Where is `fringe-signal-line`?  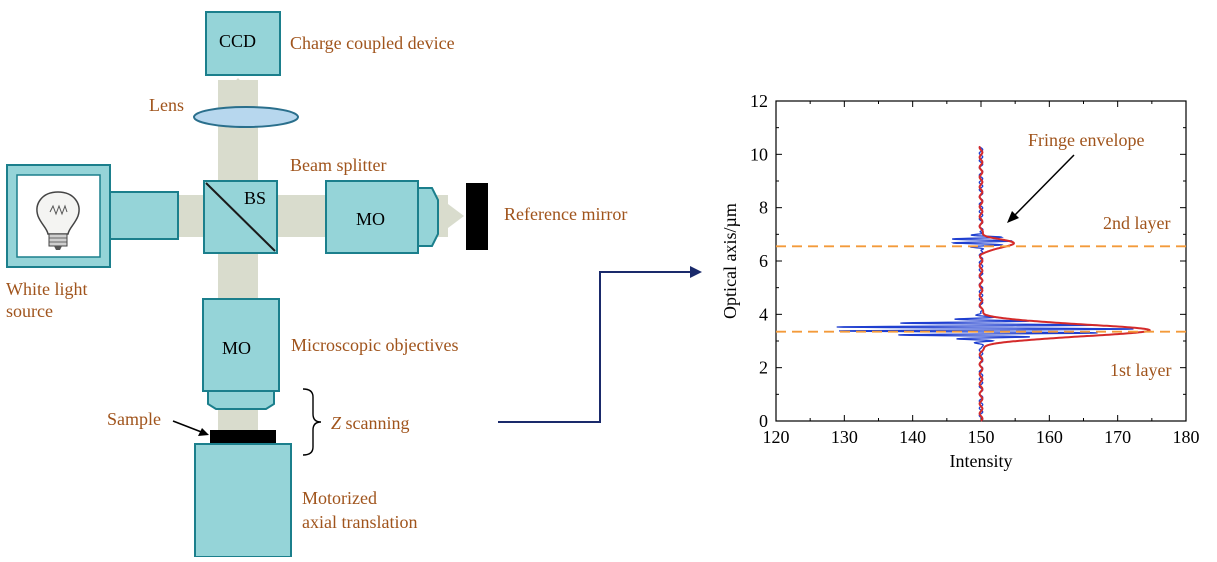
fringe-signal-line is located at coordinates (985, 284).